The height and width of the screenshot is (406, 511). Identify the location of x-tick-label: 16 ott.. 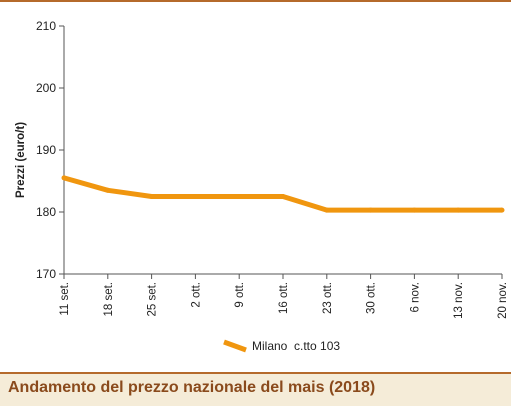
(284, 298).